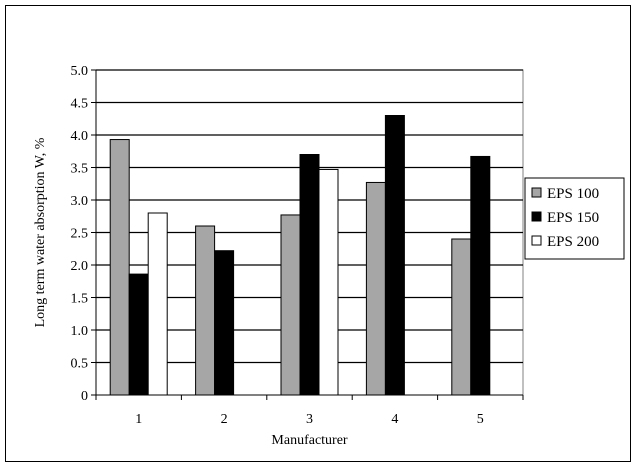 This screenshot has width=638, height=469. What do you see at coordinates (480, 419) in the screenshot?
I see `x-tick-label: 5` at bounding box center [480, 419].